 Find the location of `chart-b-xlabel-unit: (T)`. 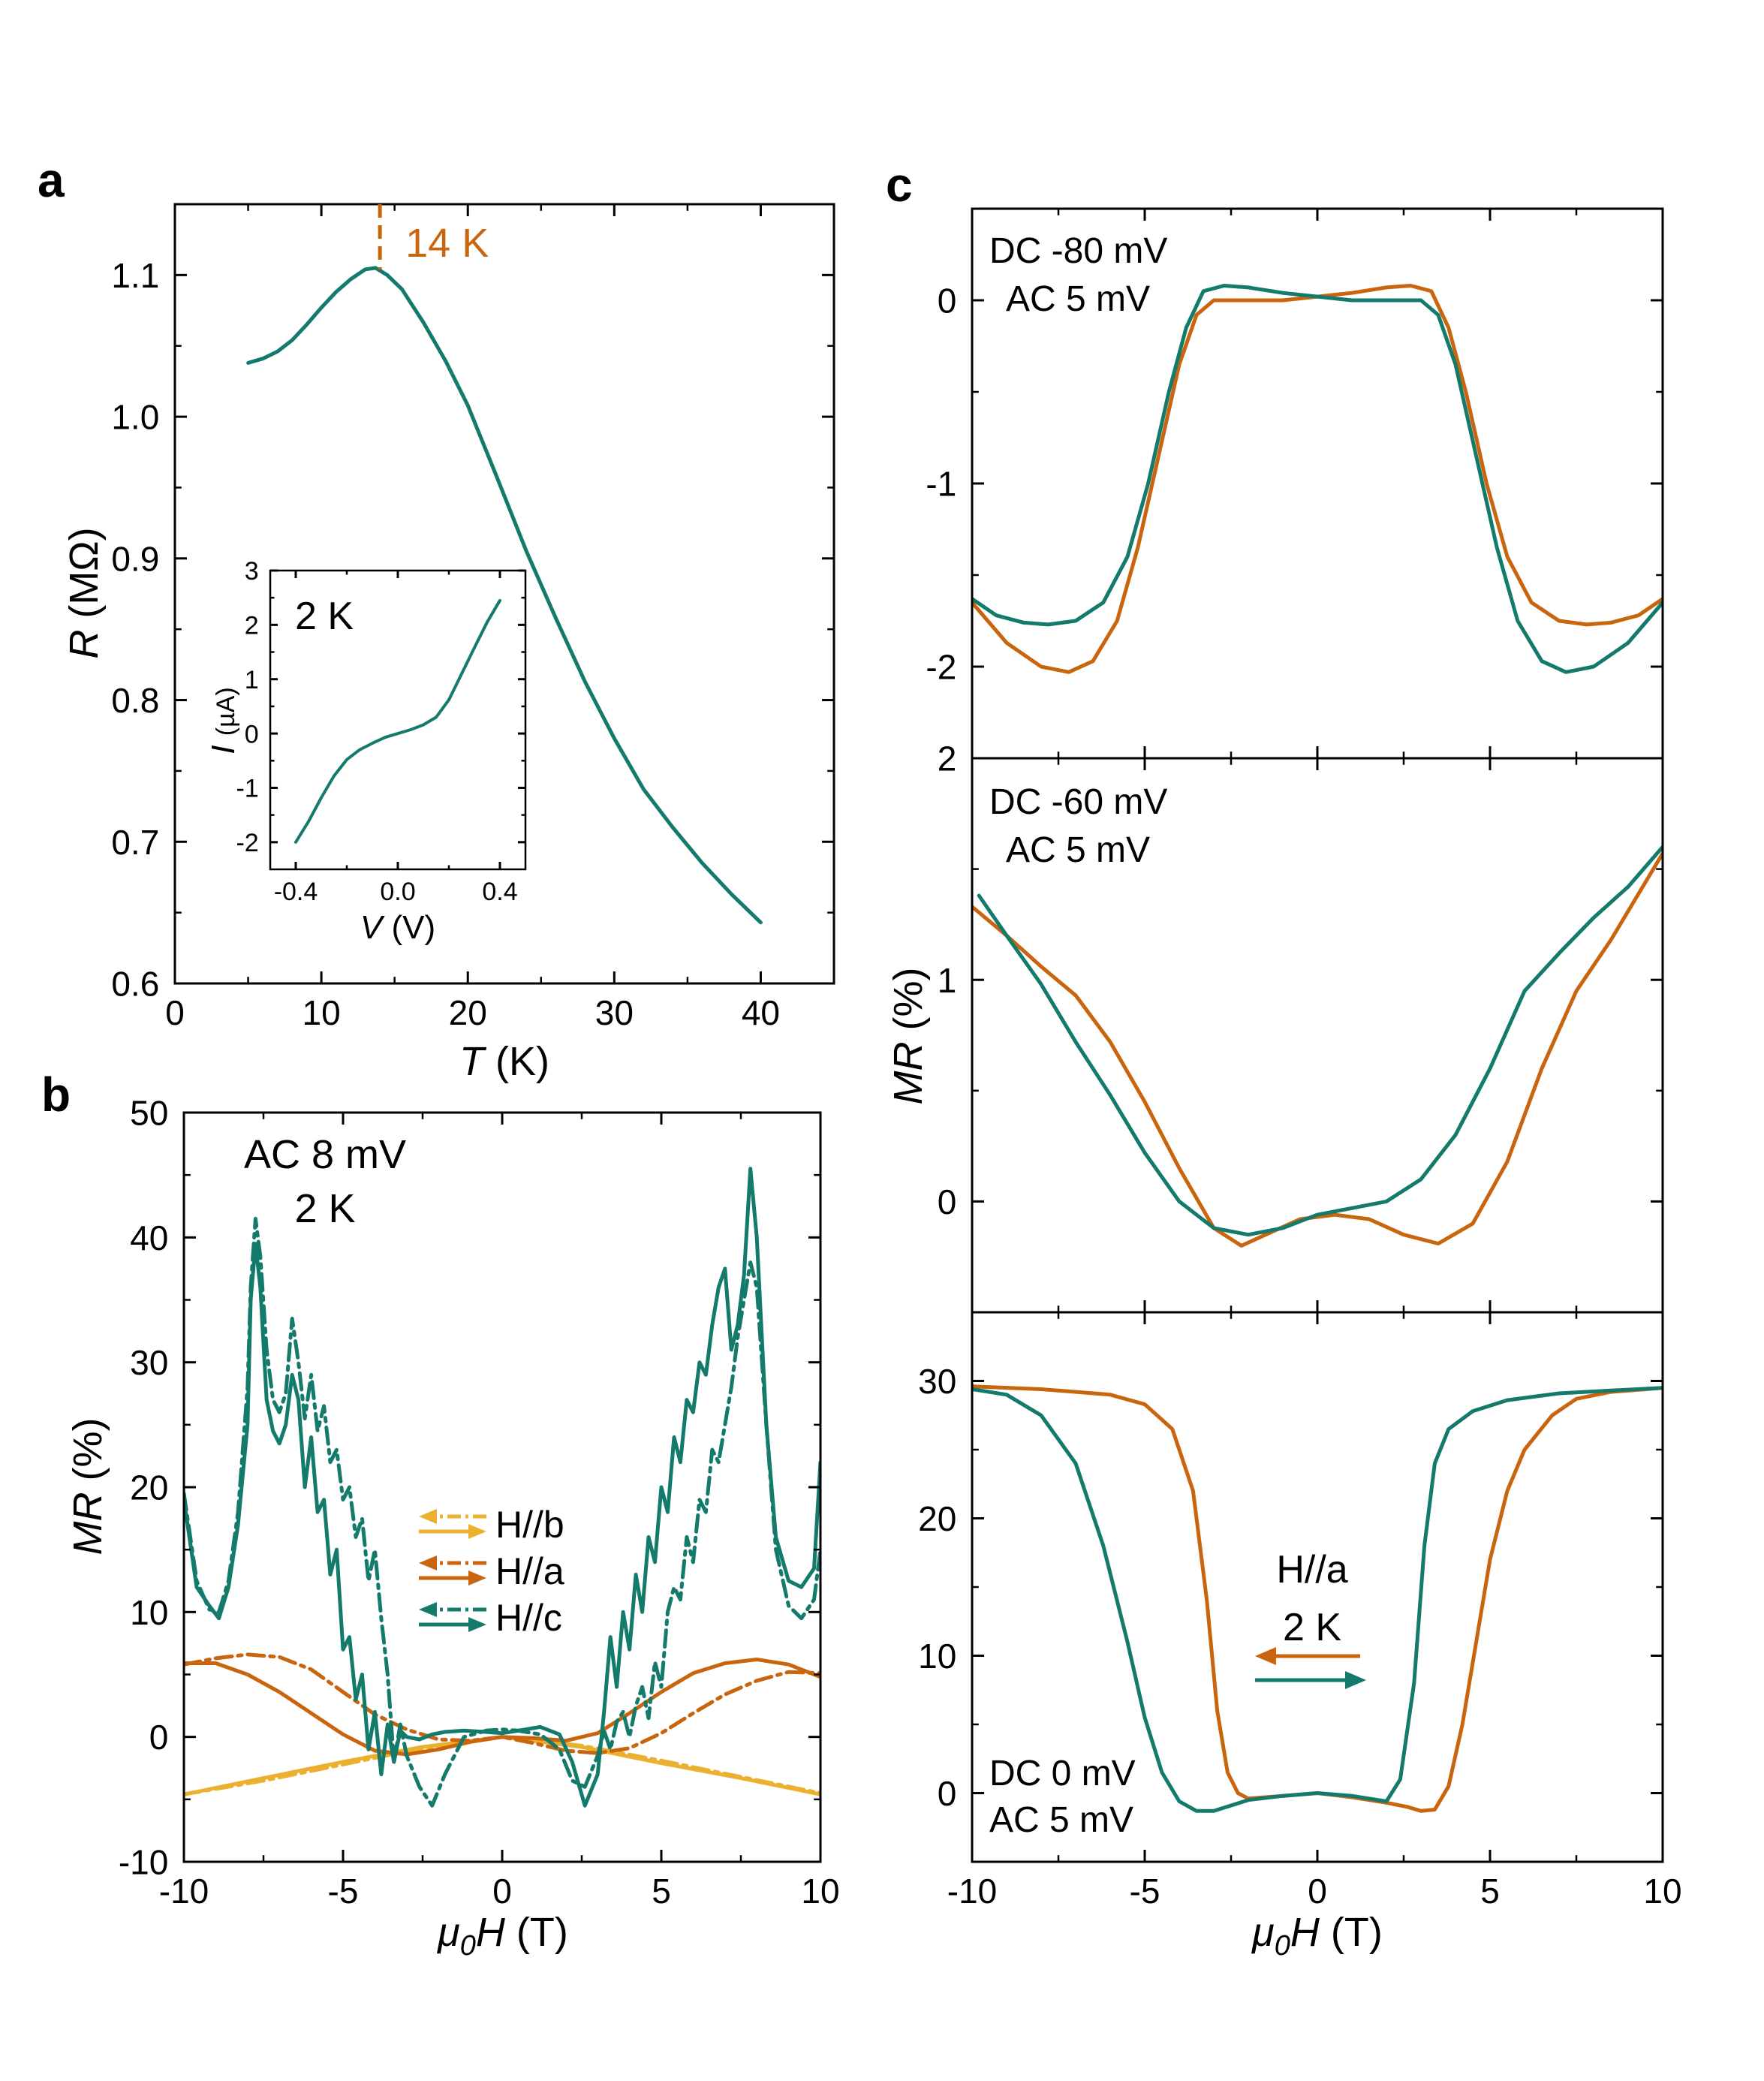

chart-b-xlabel-unit: (T) is located at coordinates (542, 1932).